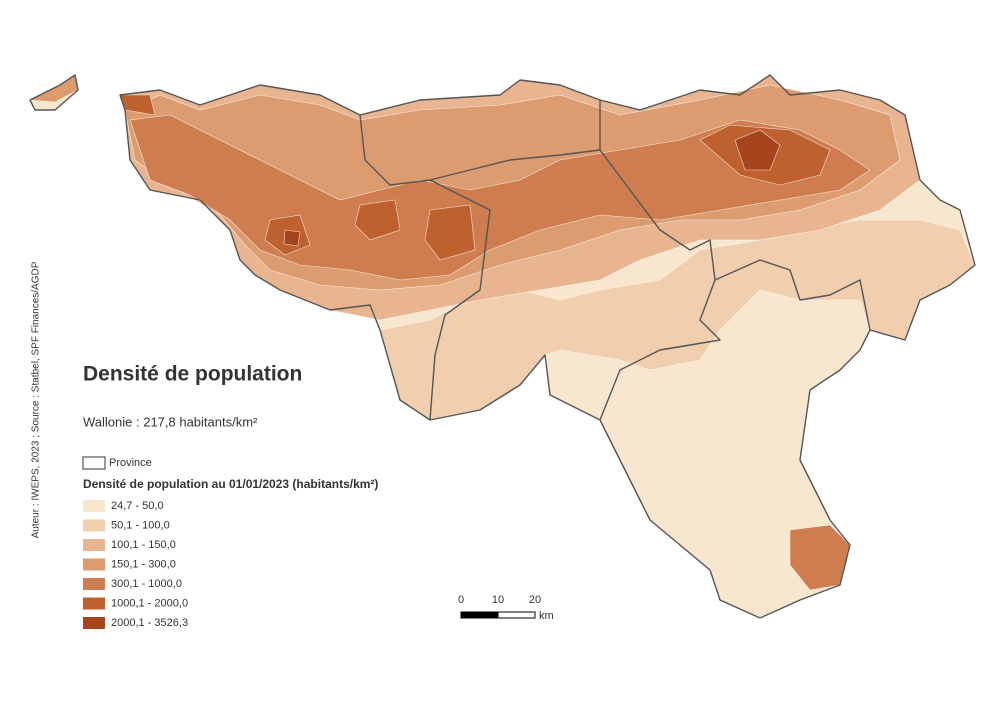 This screenshot has width=1000, height=707. I want to click on legend-label: Province, so click(130, 463).